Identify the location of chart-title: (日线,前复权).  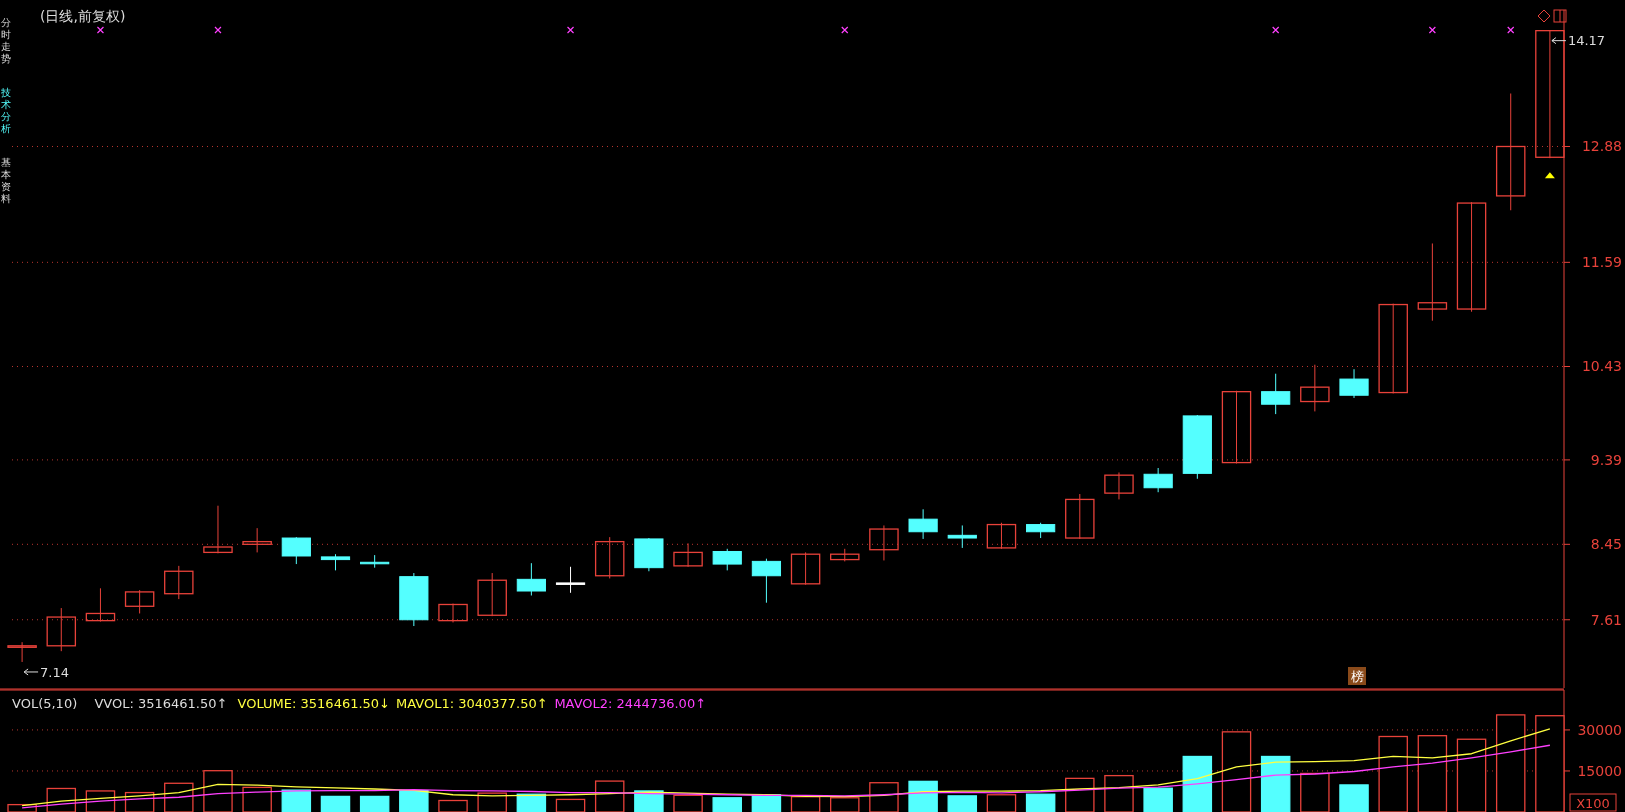
(83, 15).